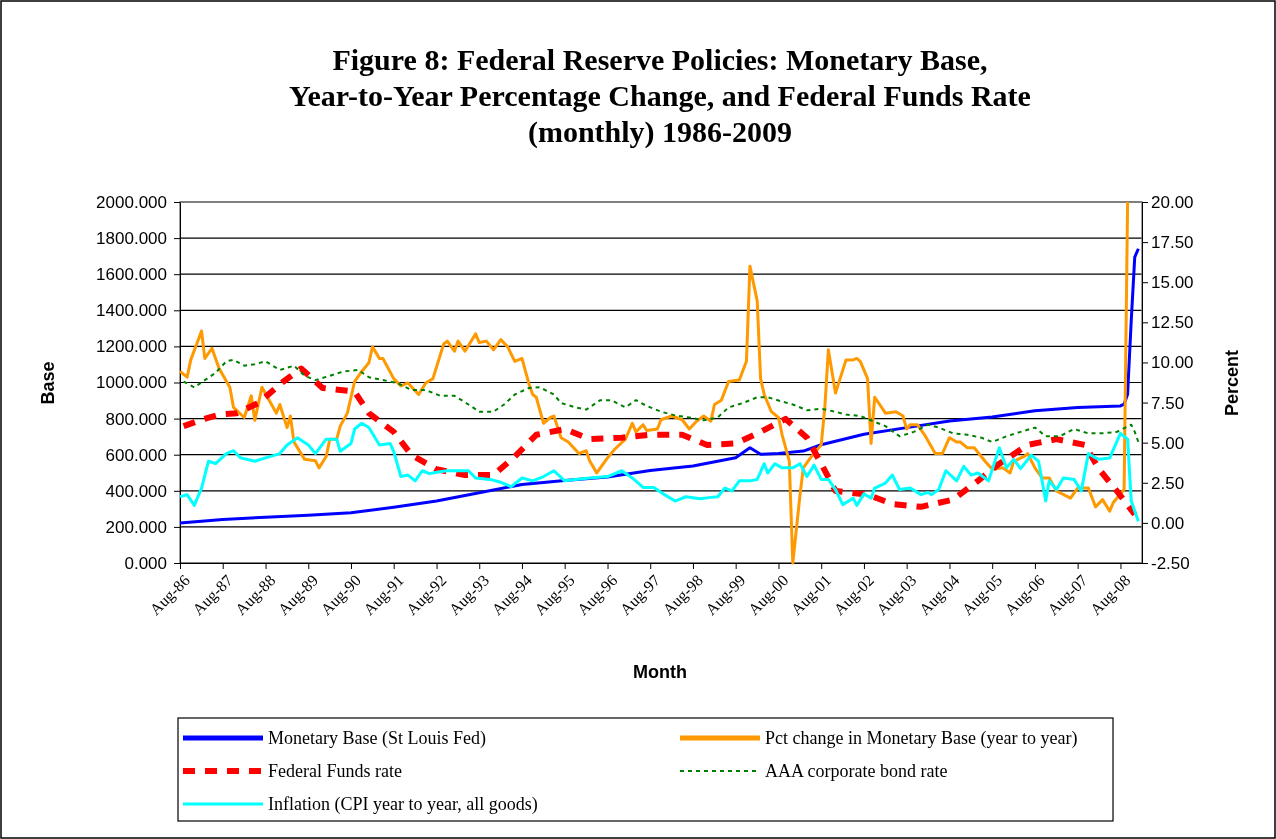 The width and height of the screenshot is (1276, 839). What do you see at coordinates (131, 202) in the screenshot?
I see `y-tick-label: 2000.000` at bounding box center [131, 202].